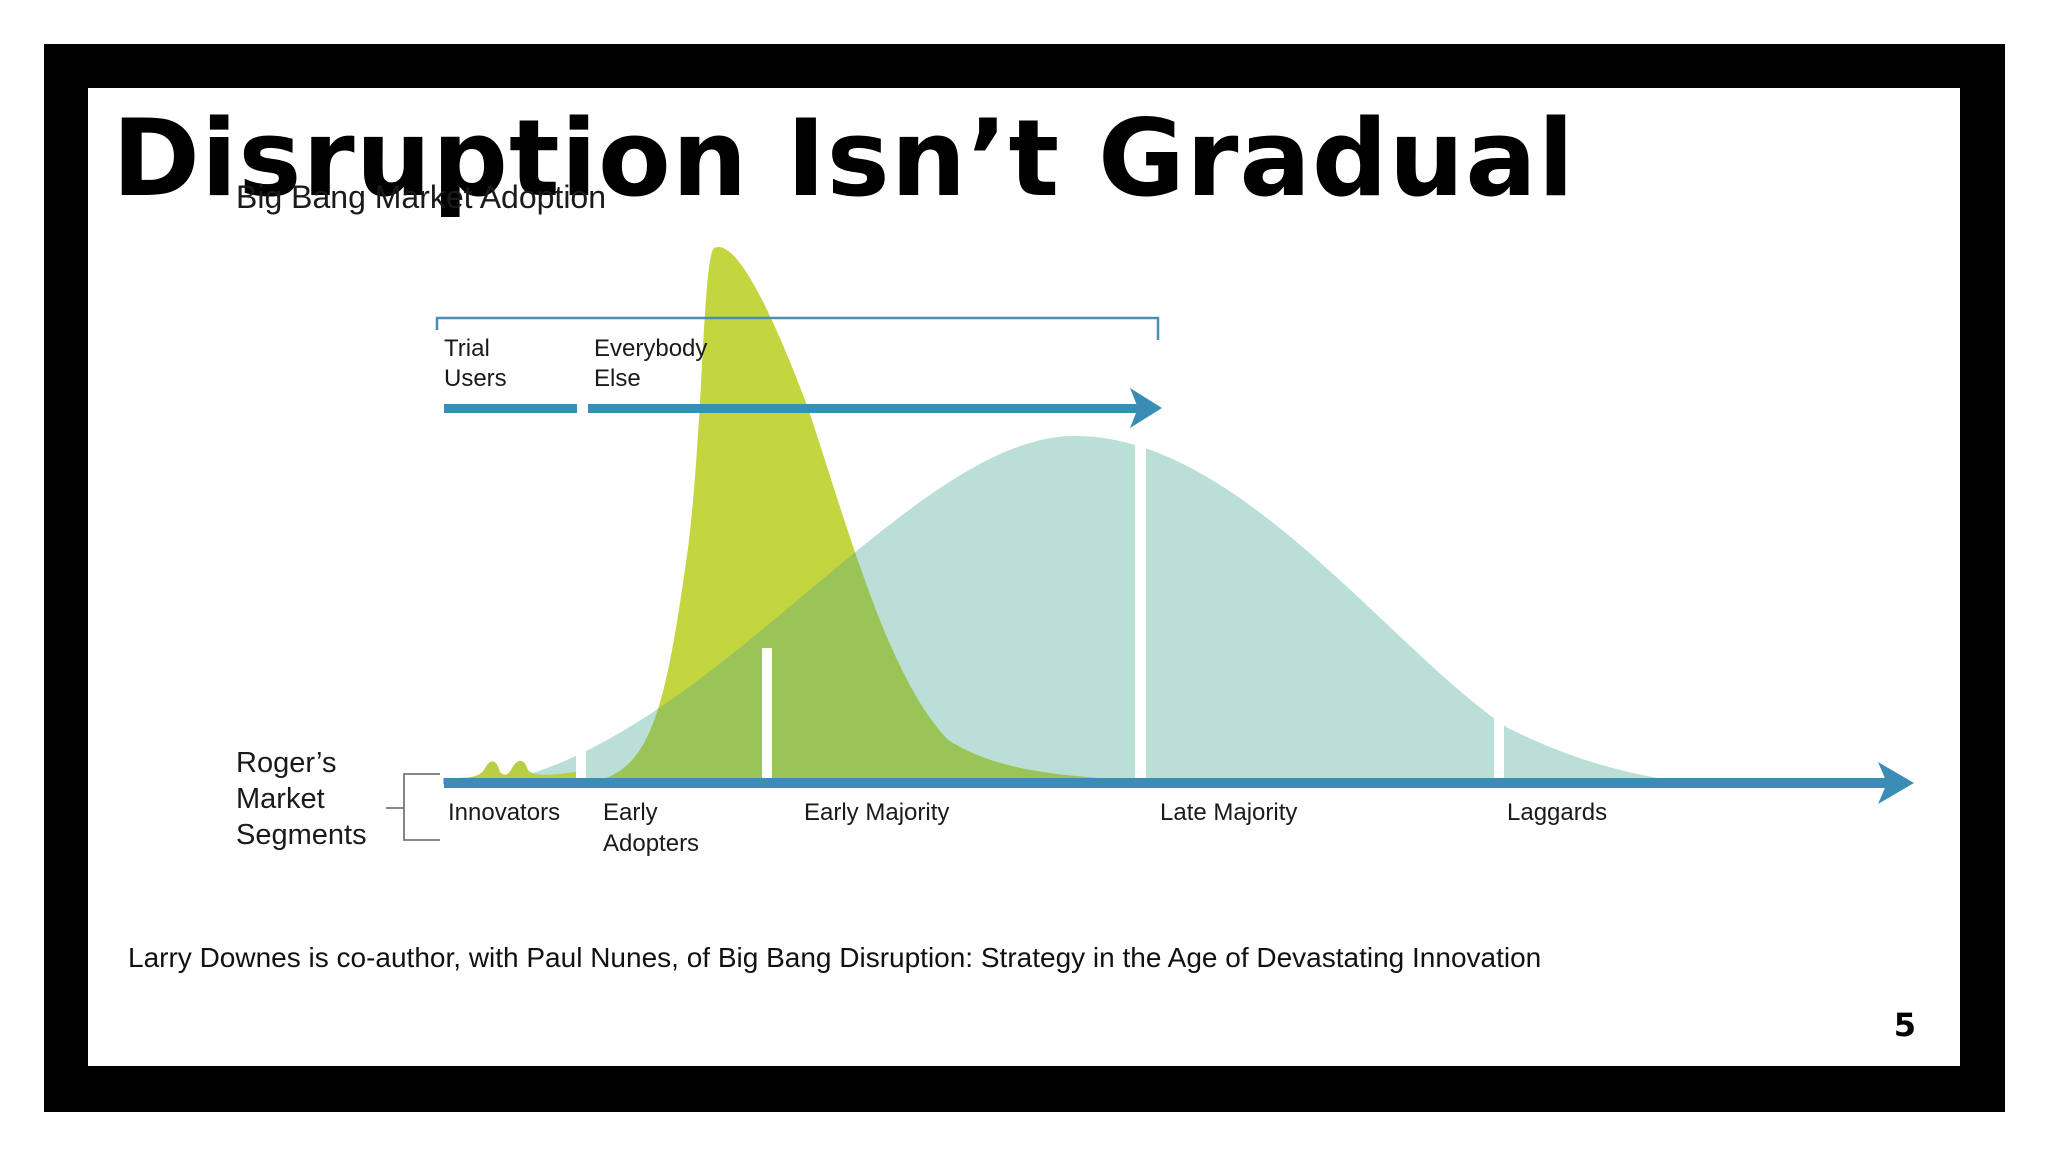 This screenshot has width=2048, height=1152. What do you see at coordinates (767, 719) in the screenshot?
I see `divider-early-adopters` at bounding box center [767, 719].